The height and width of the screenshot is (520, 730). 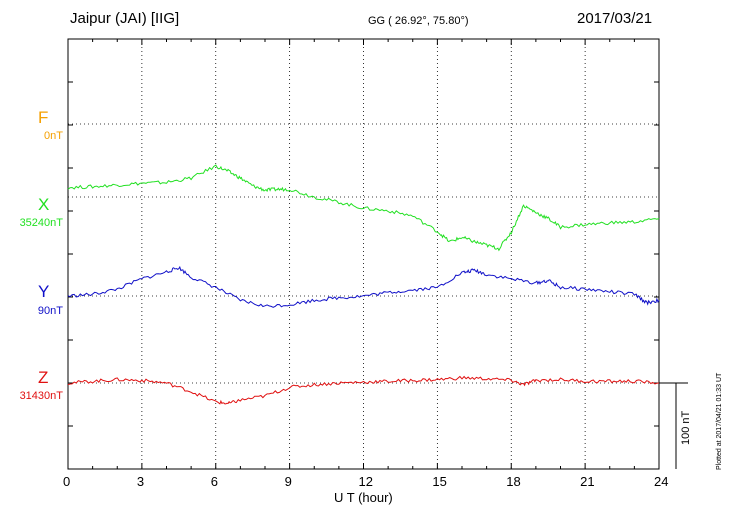 What do you see at coordinates (363, 390) in the screenshot?
I see `series-line-z` at bounding box center [363, 390].